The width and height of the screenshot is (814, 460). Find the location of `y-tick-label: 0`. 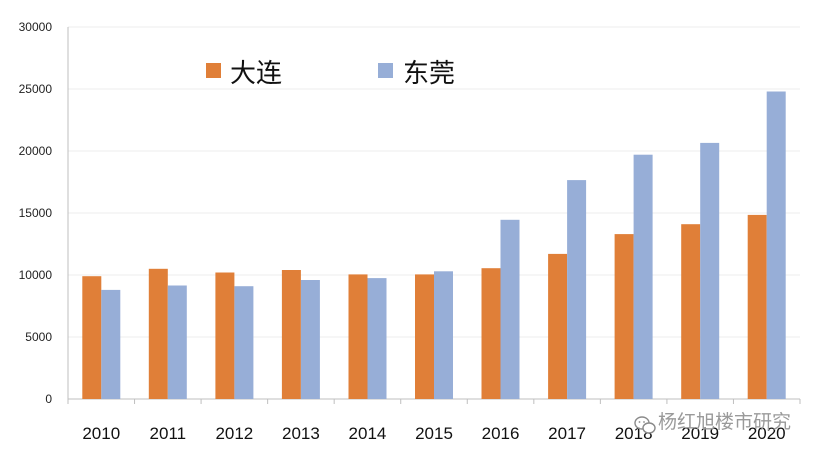

y-tick-label: 0 is located at coordinates (48, 399).